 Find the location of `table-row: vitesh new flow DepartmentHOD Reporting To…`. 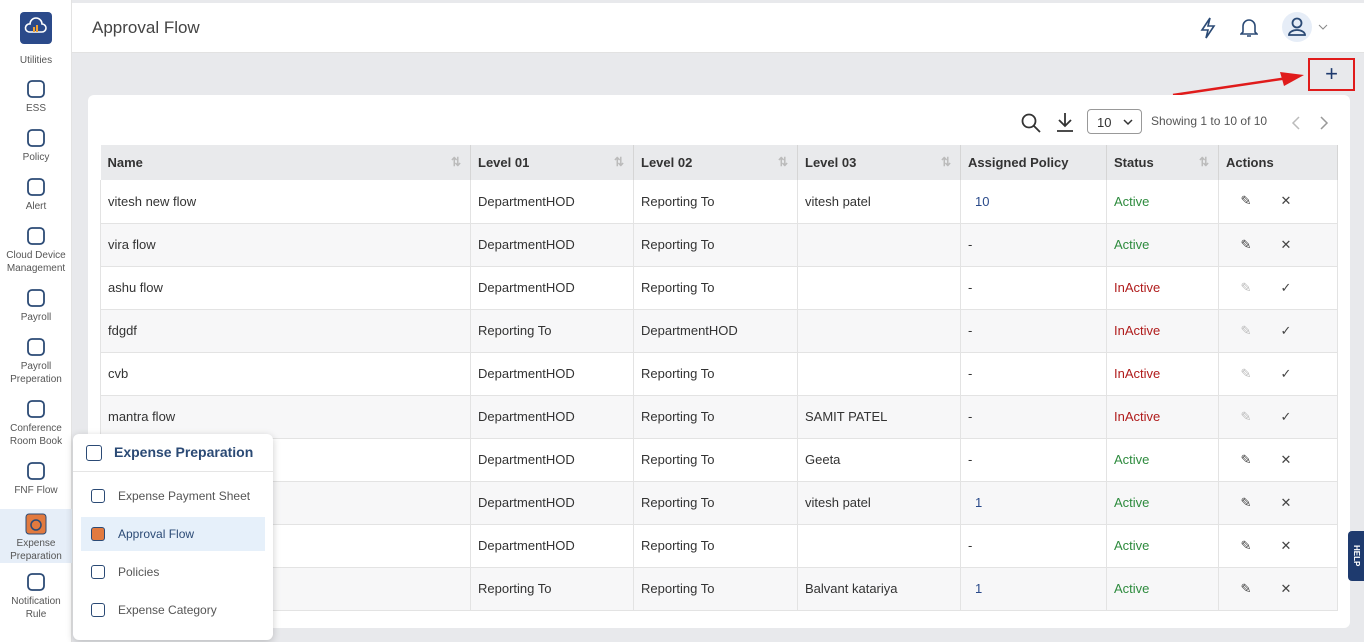

table-row: vitesh new flow DepartmentHOD Reporting To… is located at coordinates (719, 202).